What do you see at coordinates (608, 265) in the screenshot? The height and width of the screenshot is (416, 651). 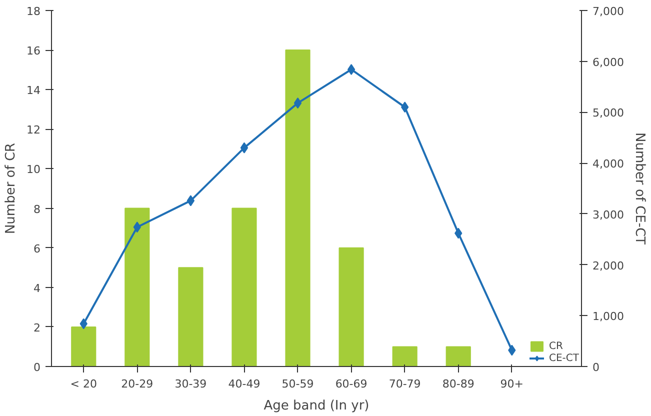 I see `y2-tick-label: 2,000` at bounding box center [608, 265].